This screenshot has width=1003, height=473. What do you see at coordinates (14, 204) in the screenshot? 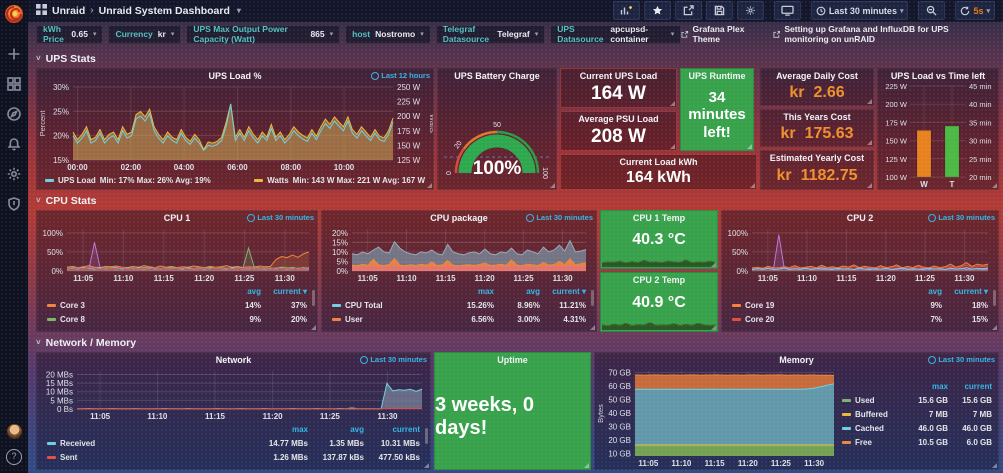
I see `server-admin-shield-icon` at bounding box center [14, 204].